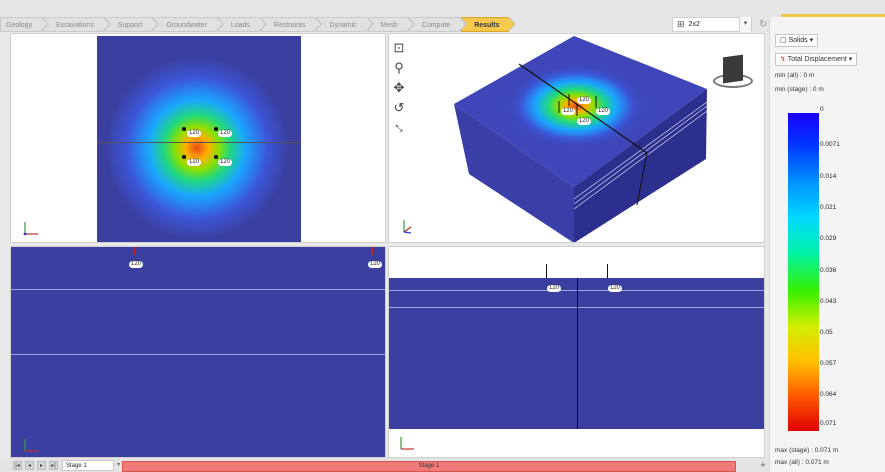  I want to click on stage-timeline: Stage 1, so click(429, 466).